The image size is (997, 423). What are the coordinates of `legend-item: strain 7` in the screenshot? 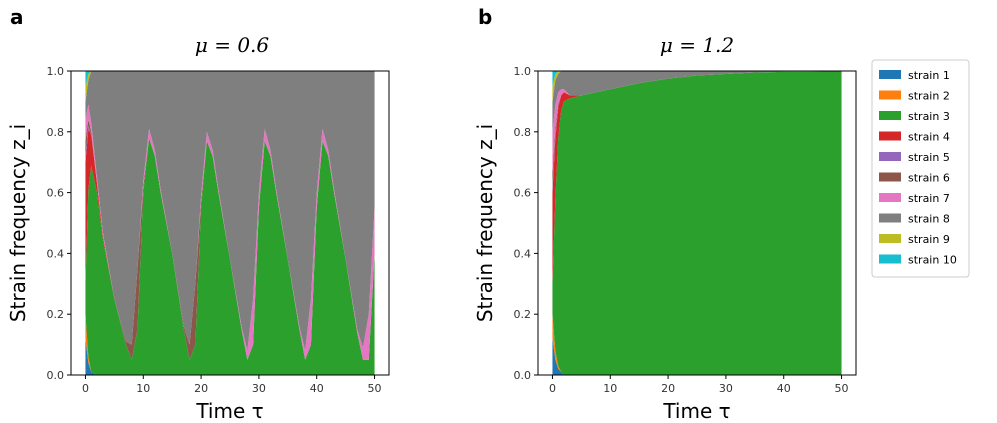 It's located at (914, 198).